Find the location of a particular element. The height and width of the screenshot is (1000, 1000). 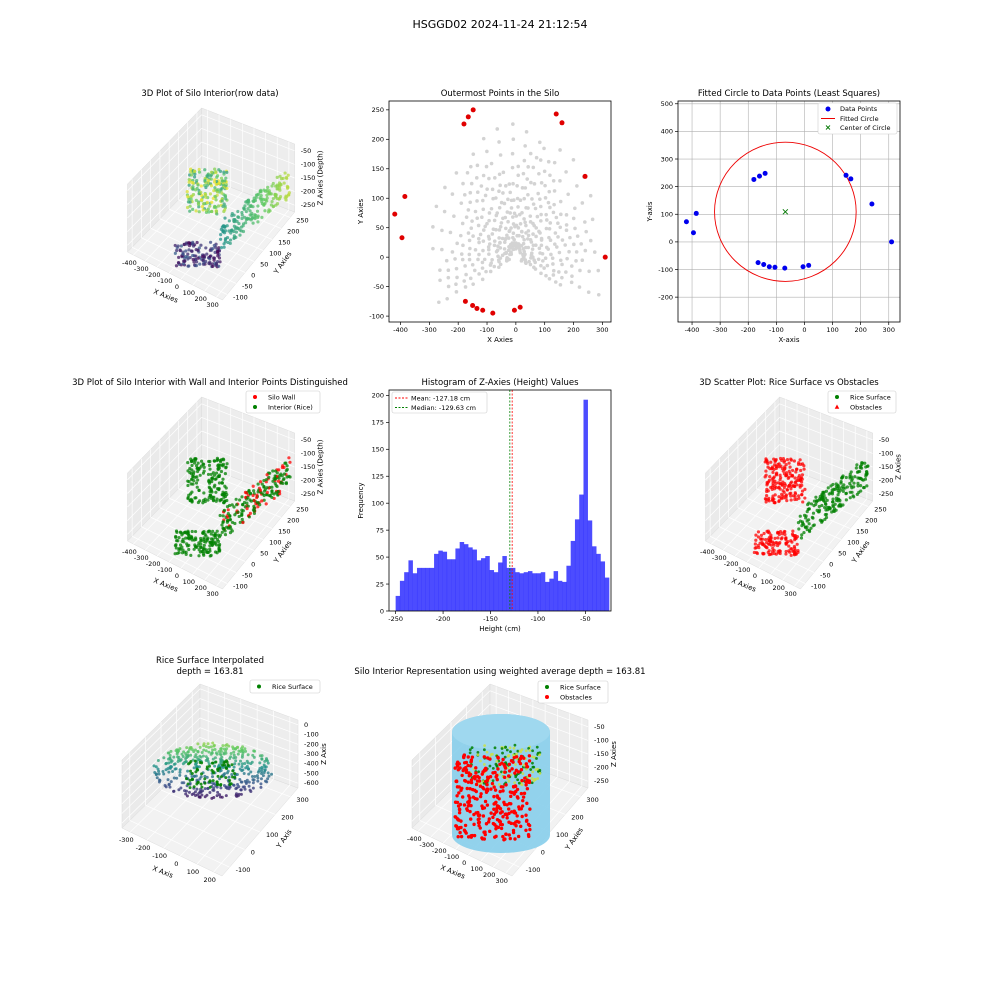

p3-legend-label: Fitted Circle is located at coordinates (859, 119).